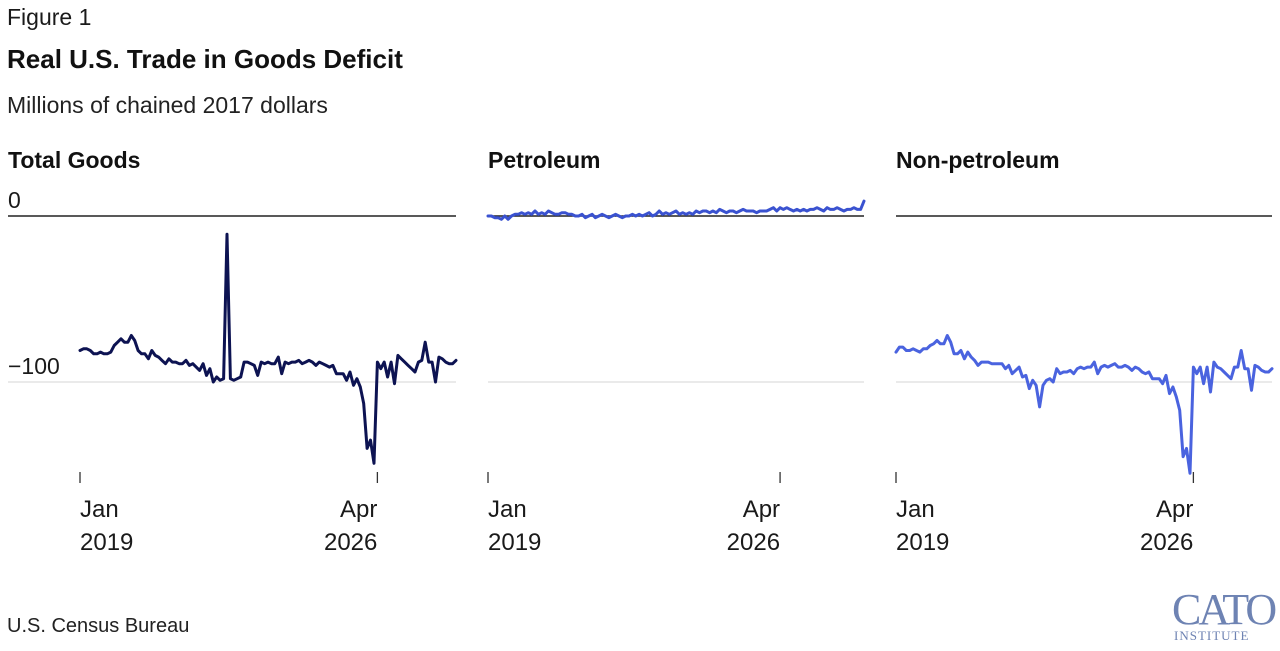 The image size is (1280, 651). Describe the element at coordinates (1174, 509) in the screenshot. I see `x-tick-month-2-panel-3: Apr` at that location.